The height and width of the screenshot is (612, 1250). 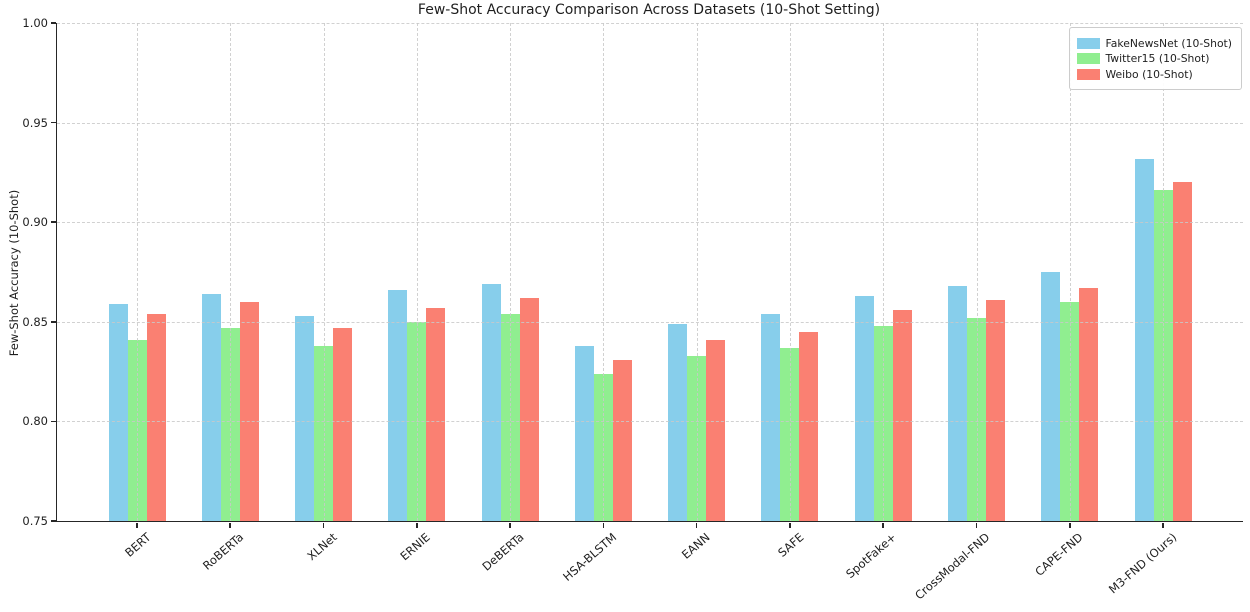 I want to click on y-tick-label: 0.95, so click(x=35, y=122).